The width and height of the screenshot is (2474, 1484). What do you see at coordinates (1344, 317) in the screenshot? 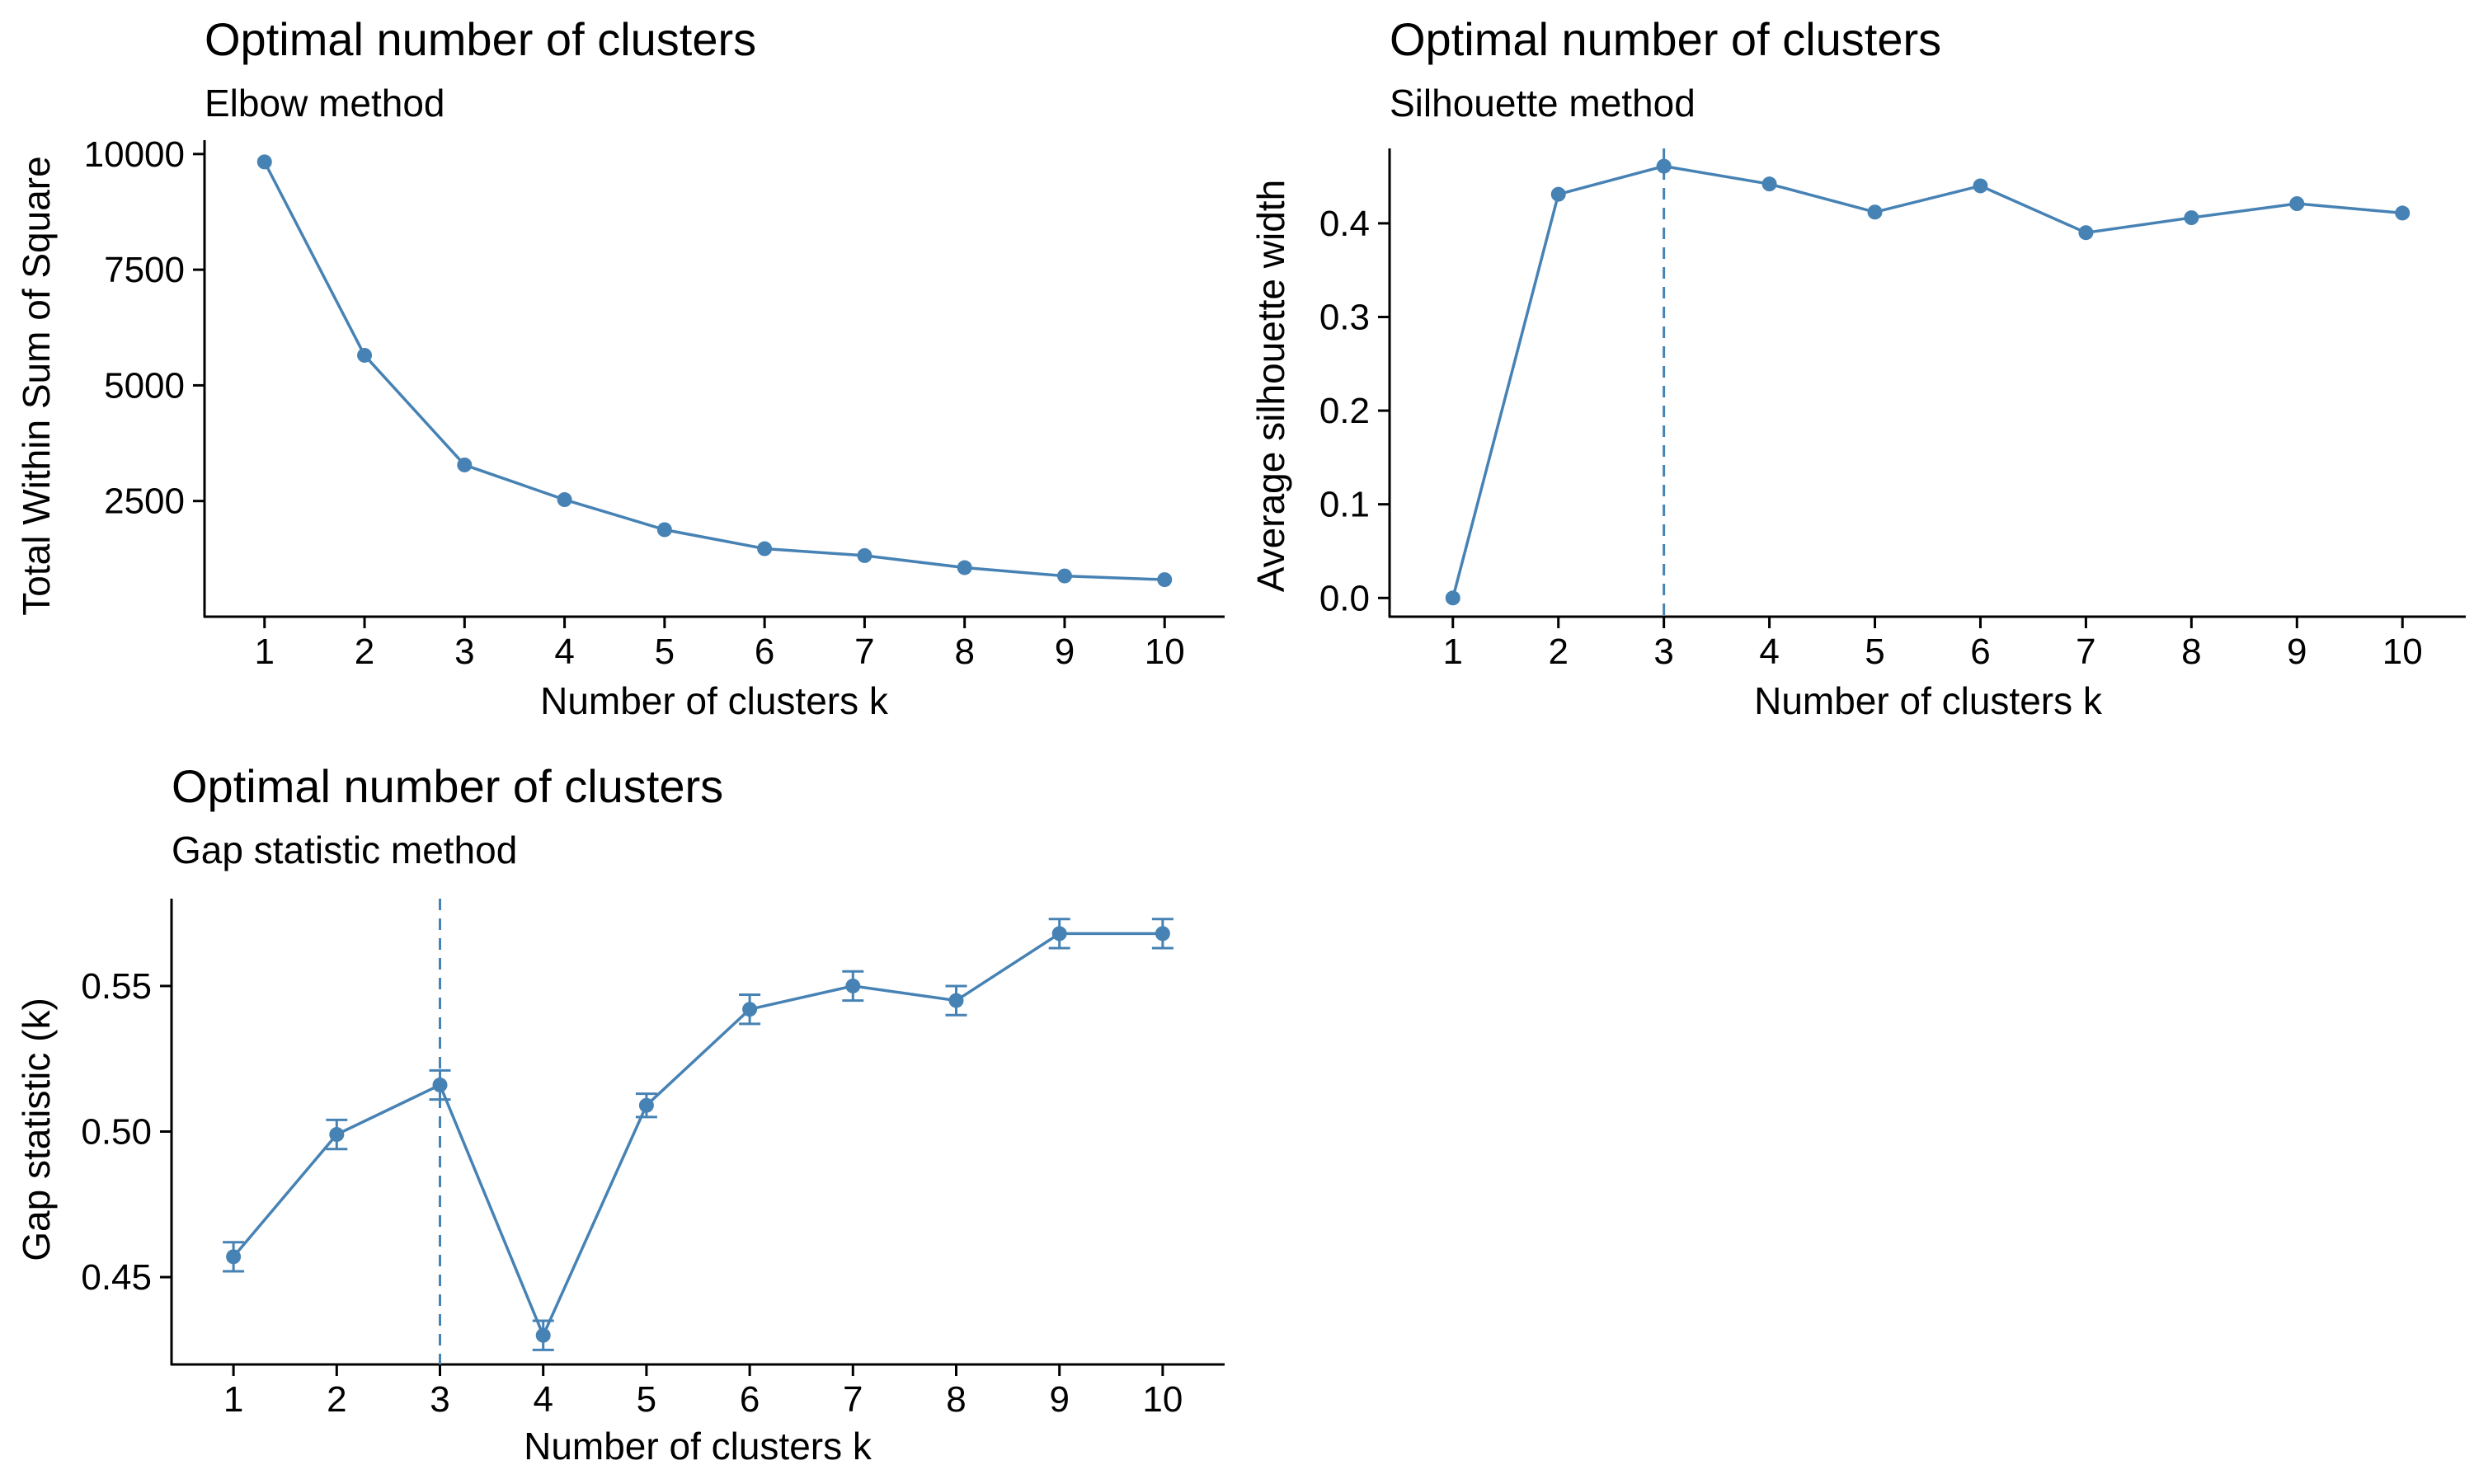
I see `y-tick-label: 0.3` at bounding box center [1344, 317].